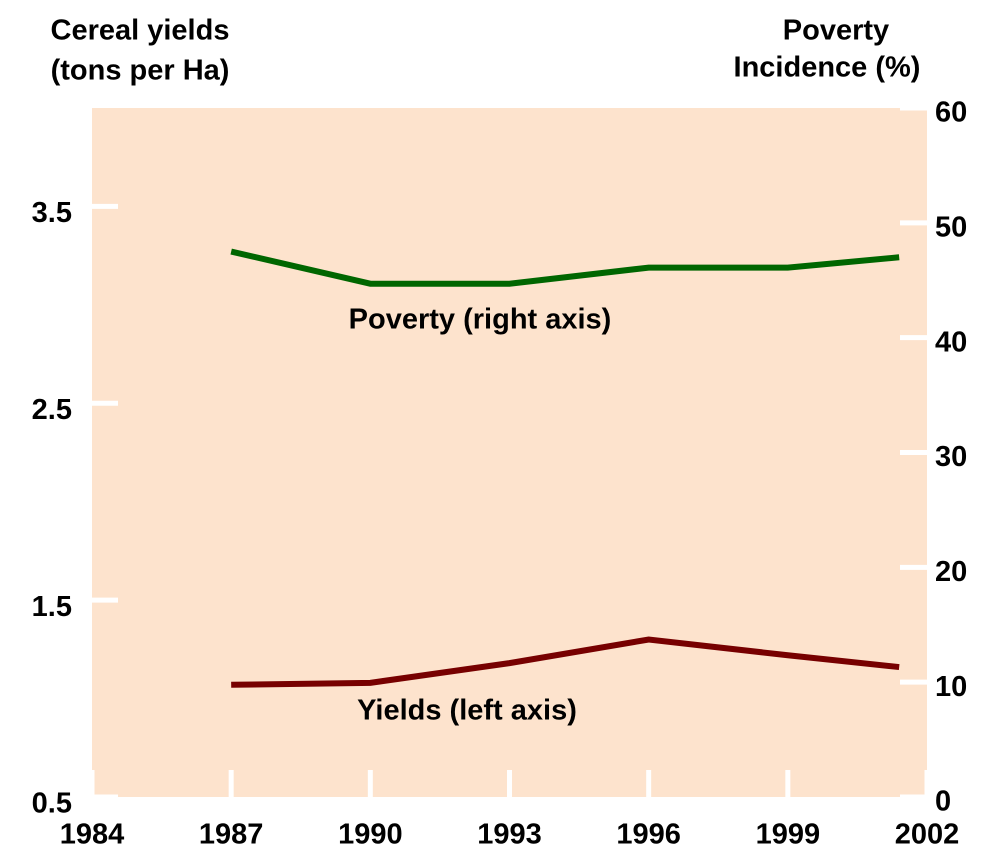 This screenshot has width=987, height=857. I want to click on y2-tick-label: 40, so click(951, 342).